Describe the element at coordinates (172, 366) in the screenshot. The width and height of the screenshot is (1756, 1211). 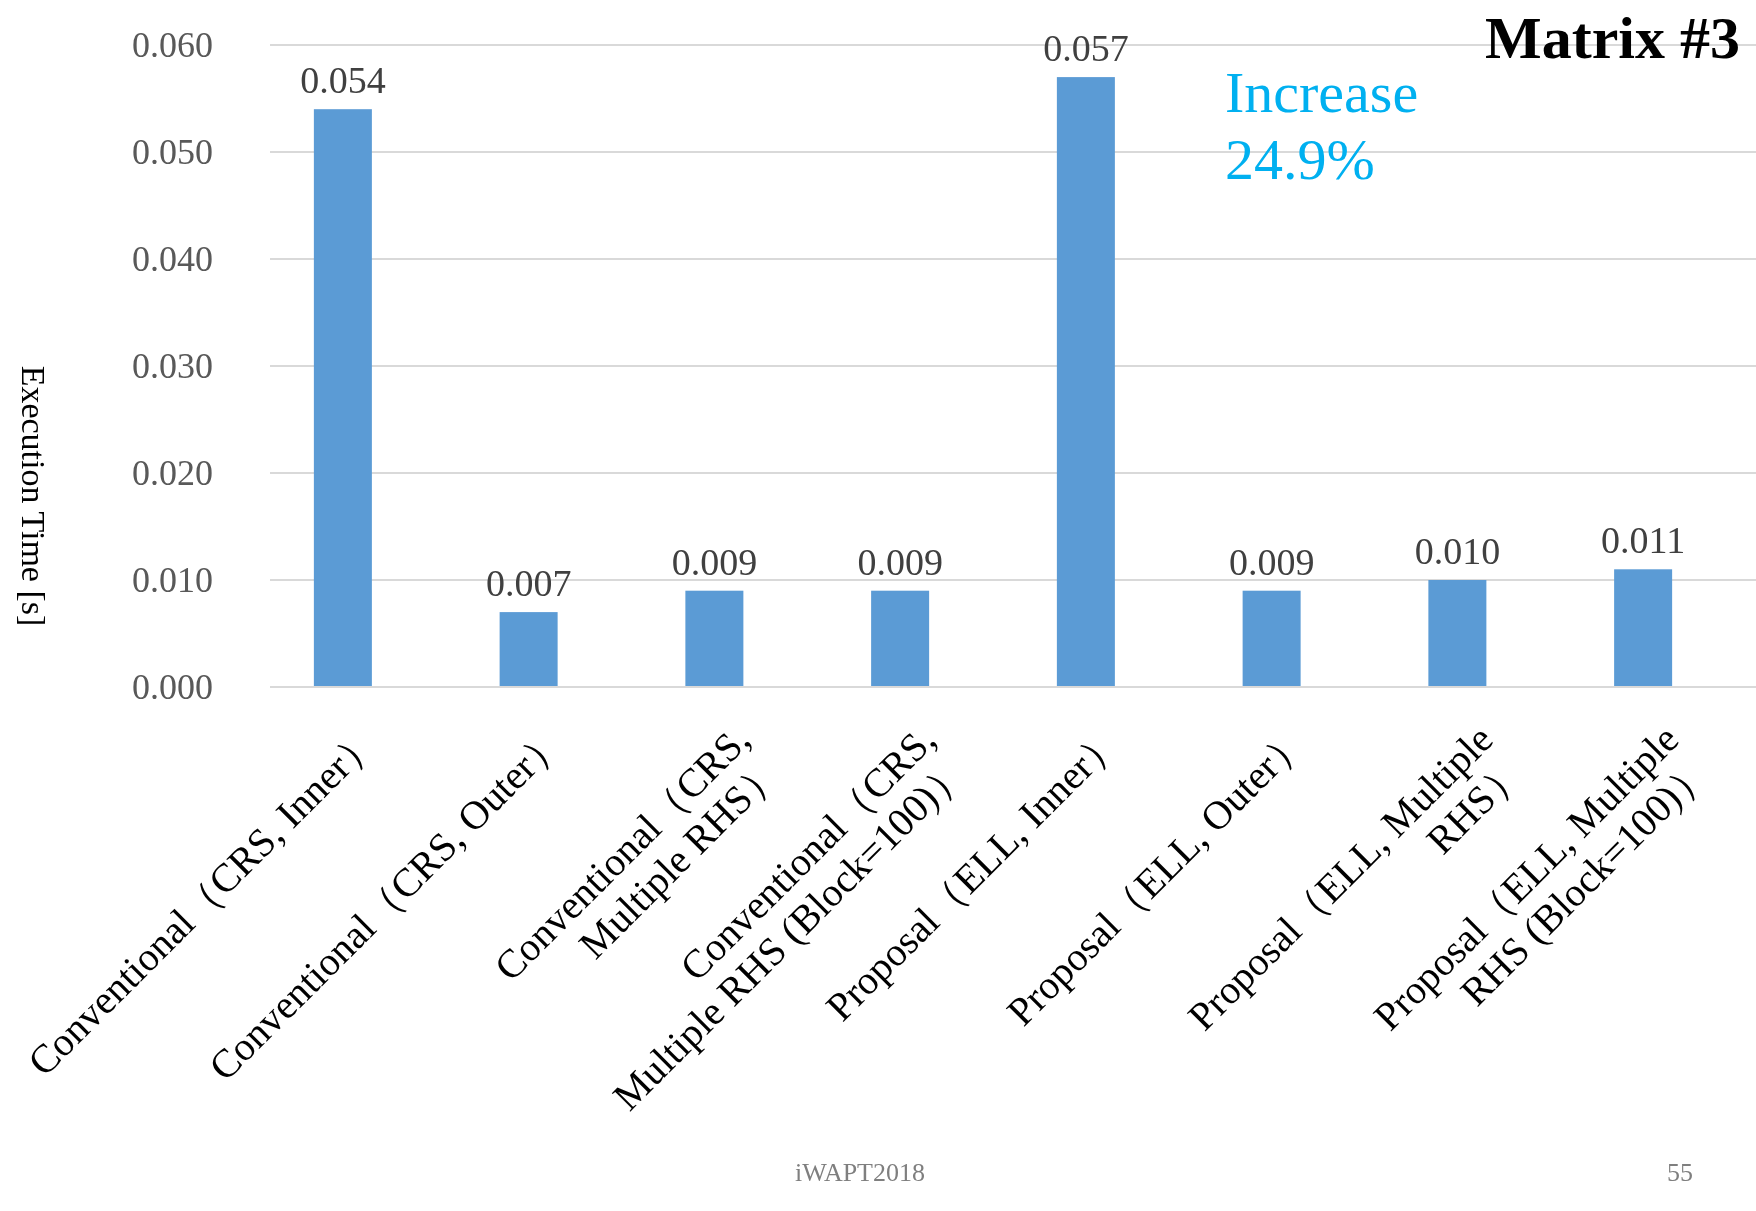
I see `y-tick-label: 0.030` at that location.